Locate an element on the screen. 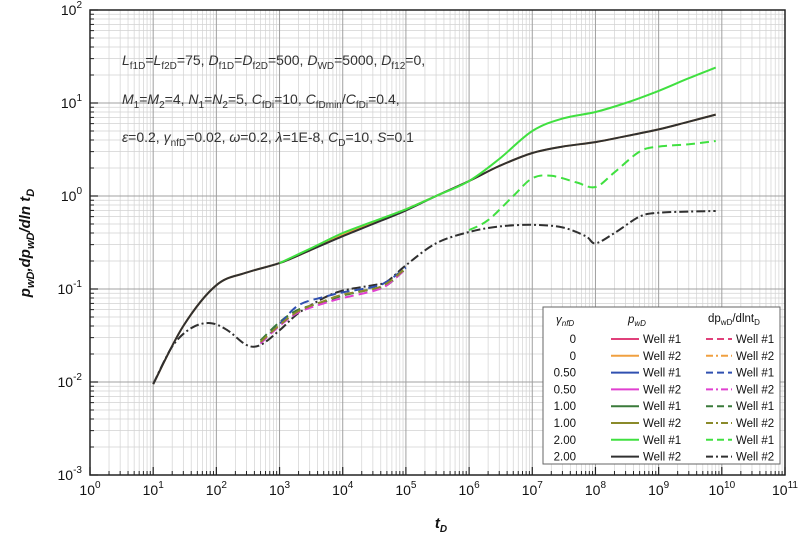  y-tick-label: 10⁰ is located at coordinates (72, 195).